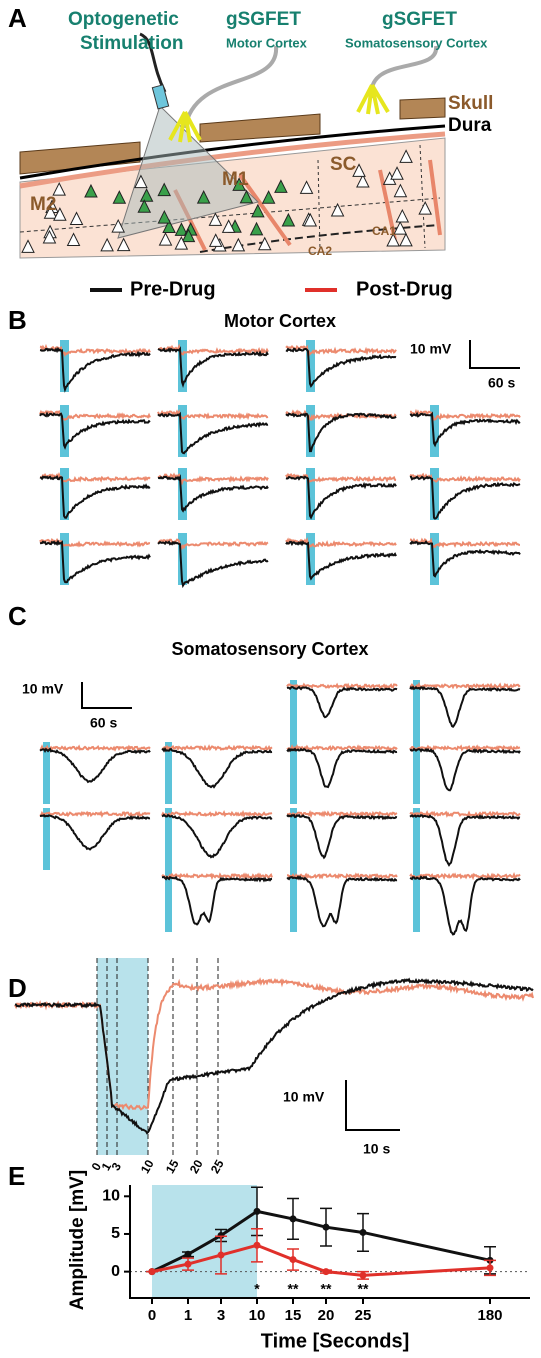 This screenshot has height=1358, width=541. What do you see at coordinates (371, 197) in the screenshot?
I see `region-boundary` at bounding box center [371, 197].